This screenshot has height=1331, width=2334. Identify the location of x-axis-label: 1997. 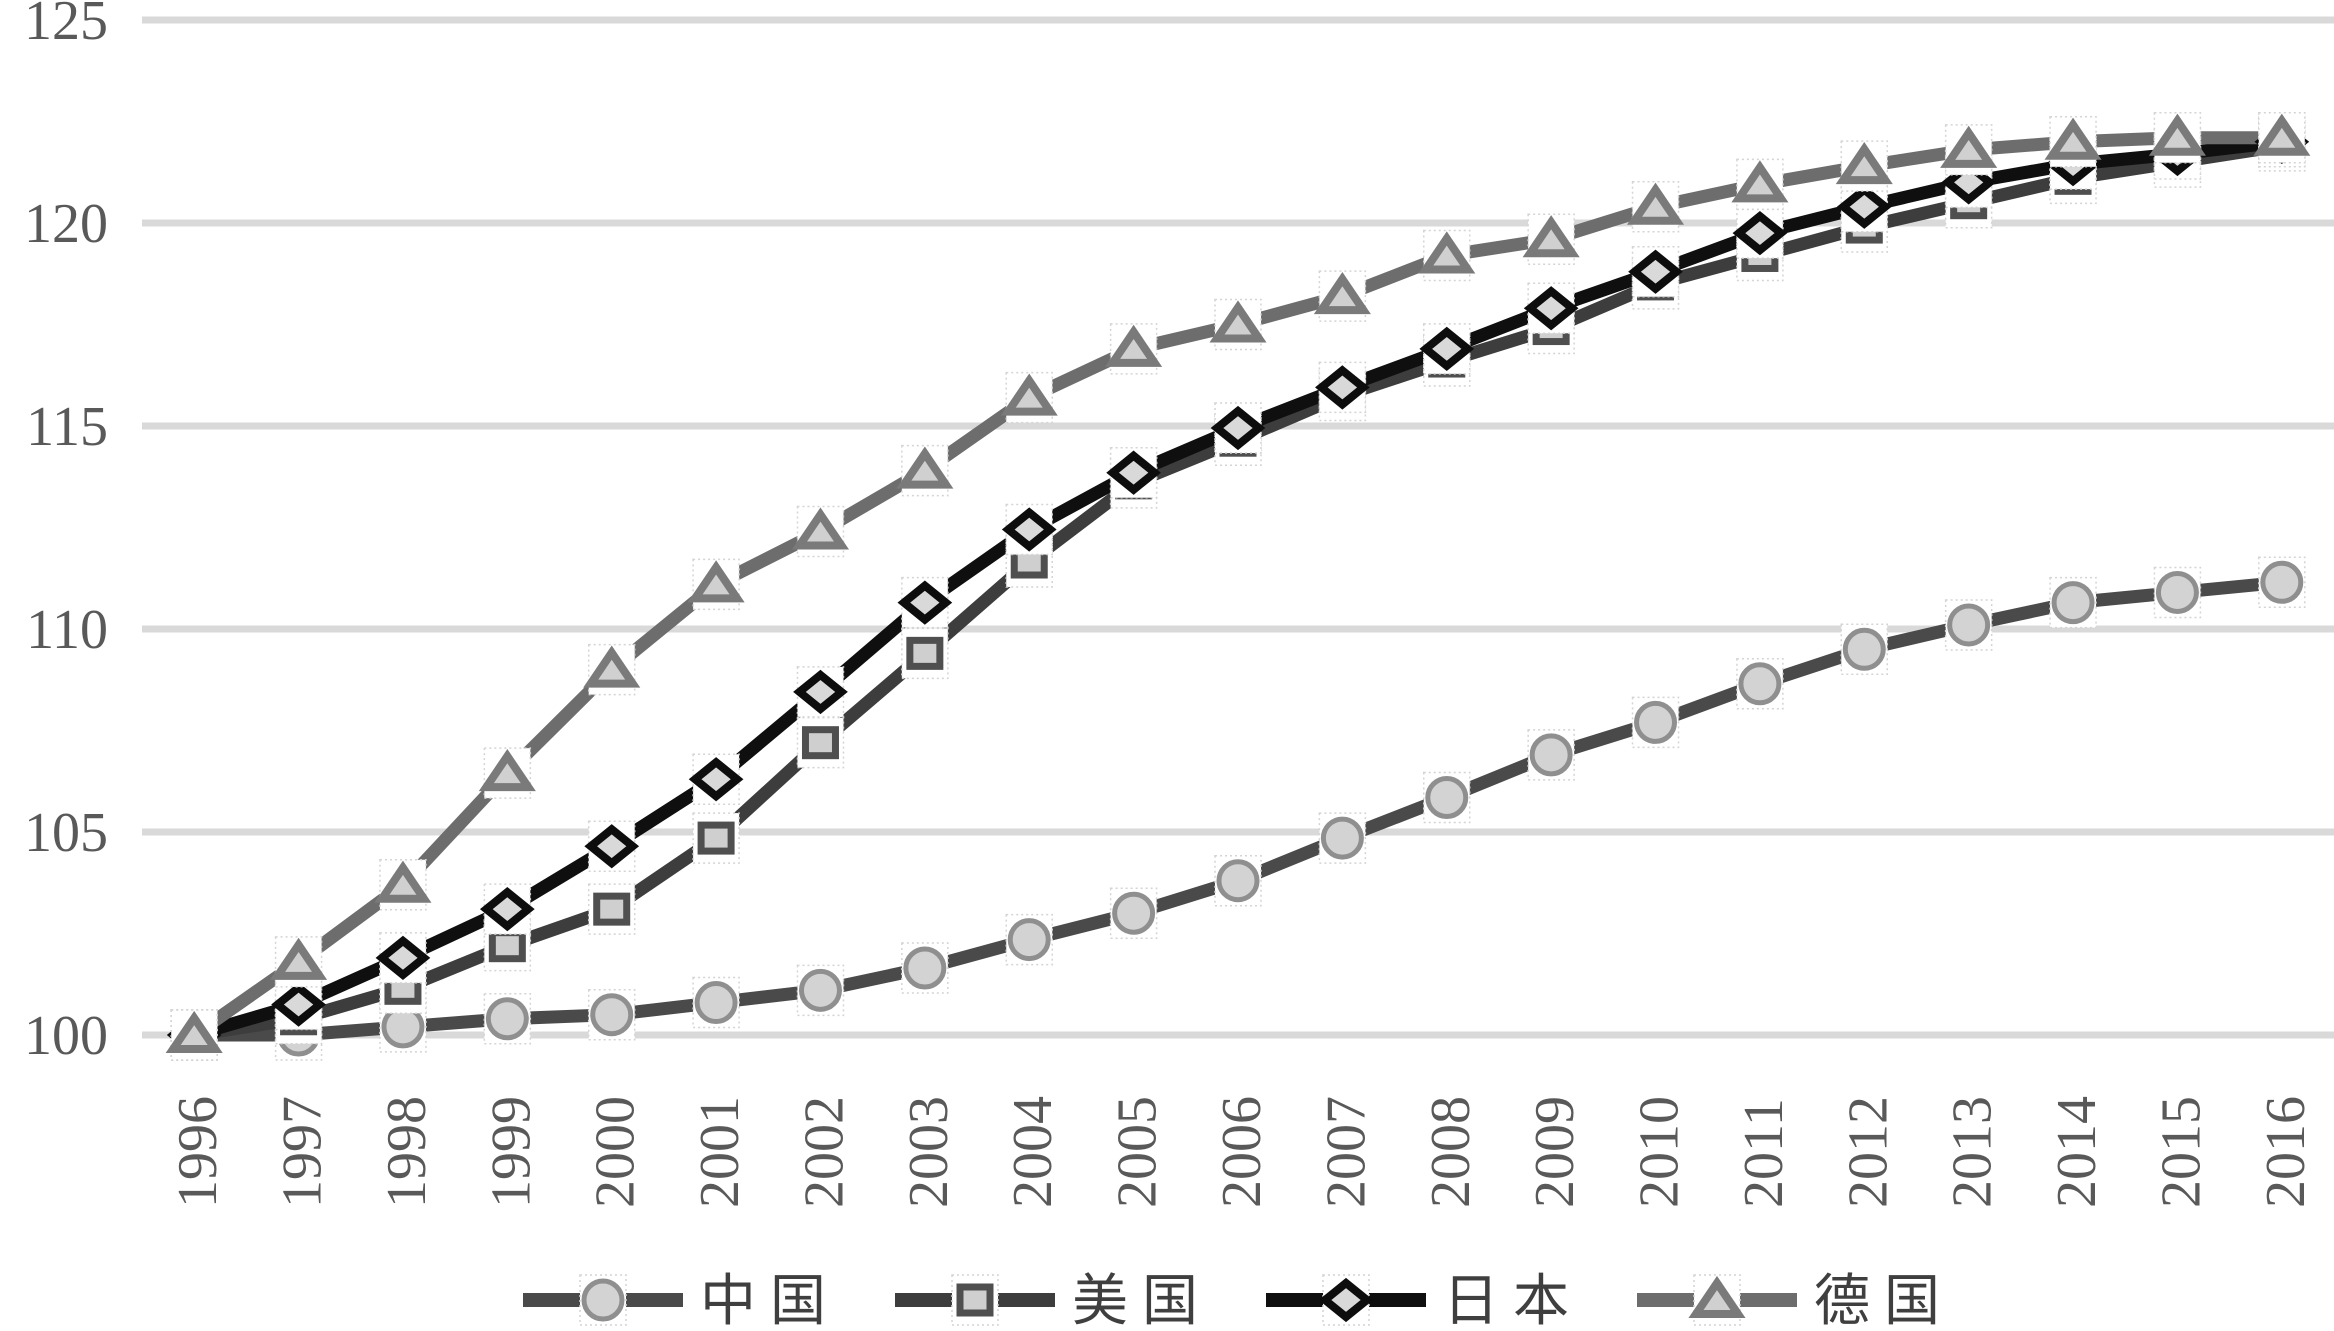
(303, 1152).